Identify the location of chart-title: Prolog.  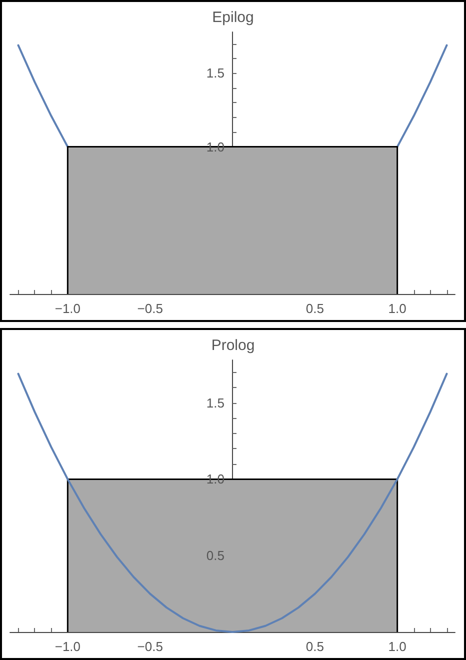
(233, 345).